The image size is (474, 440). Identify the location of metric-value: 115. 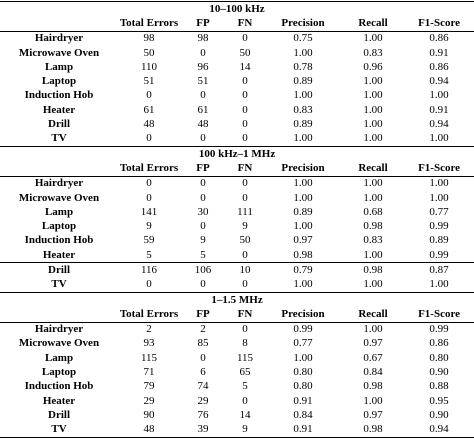
(245, 357).